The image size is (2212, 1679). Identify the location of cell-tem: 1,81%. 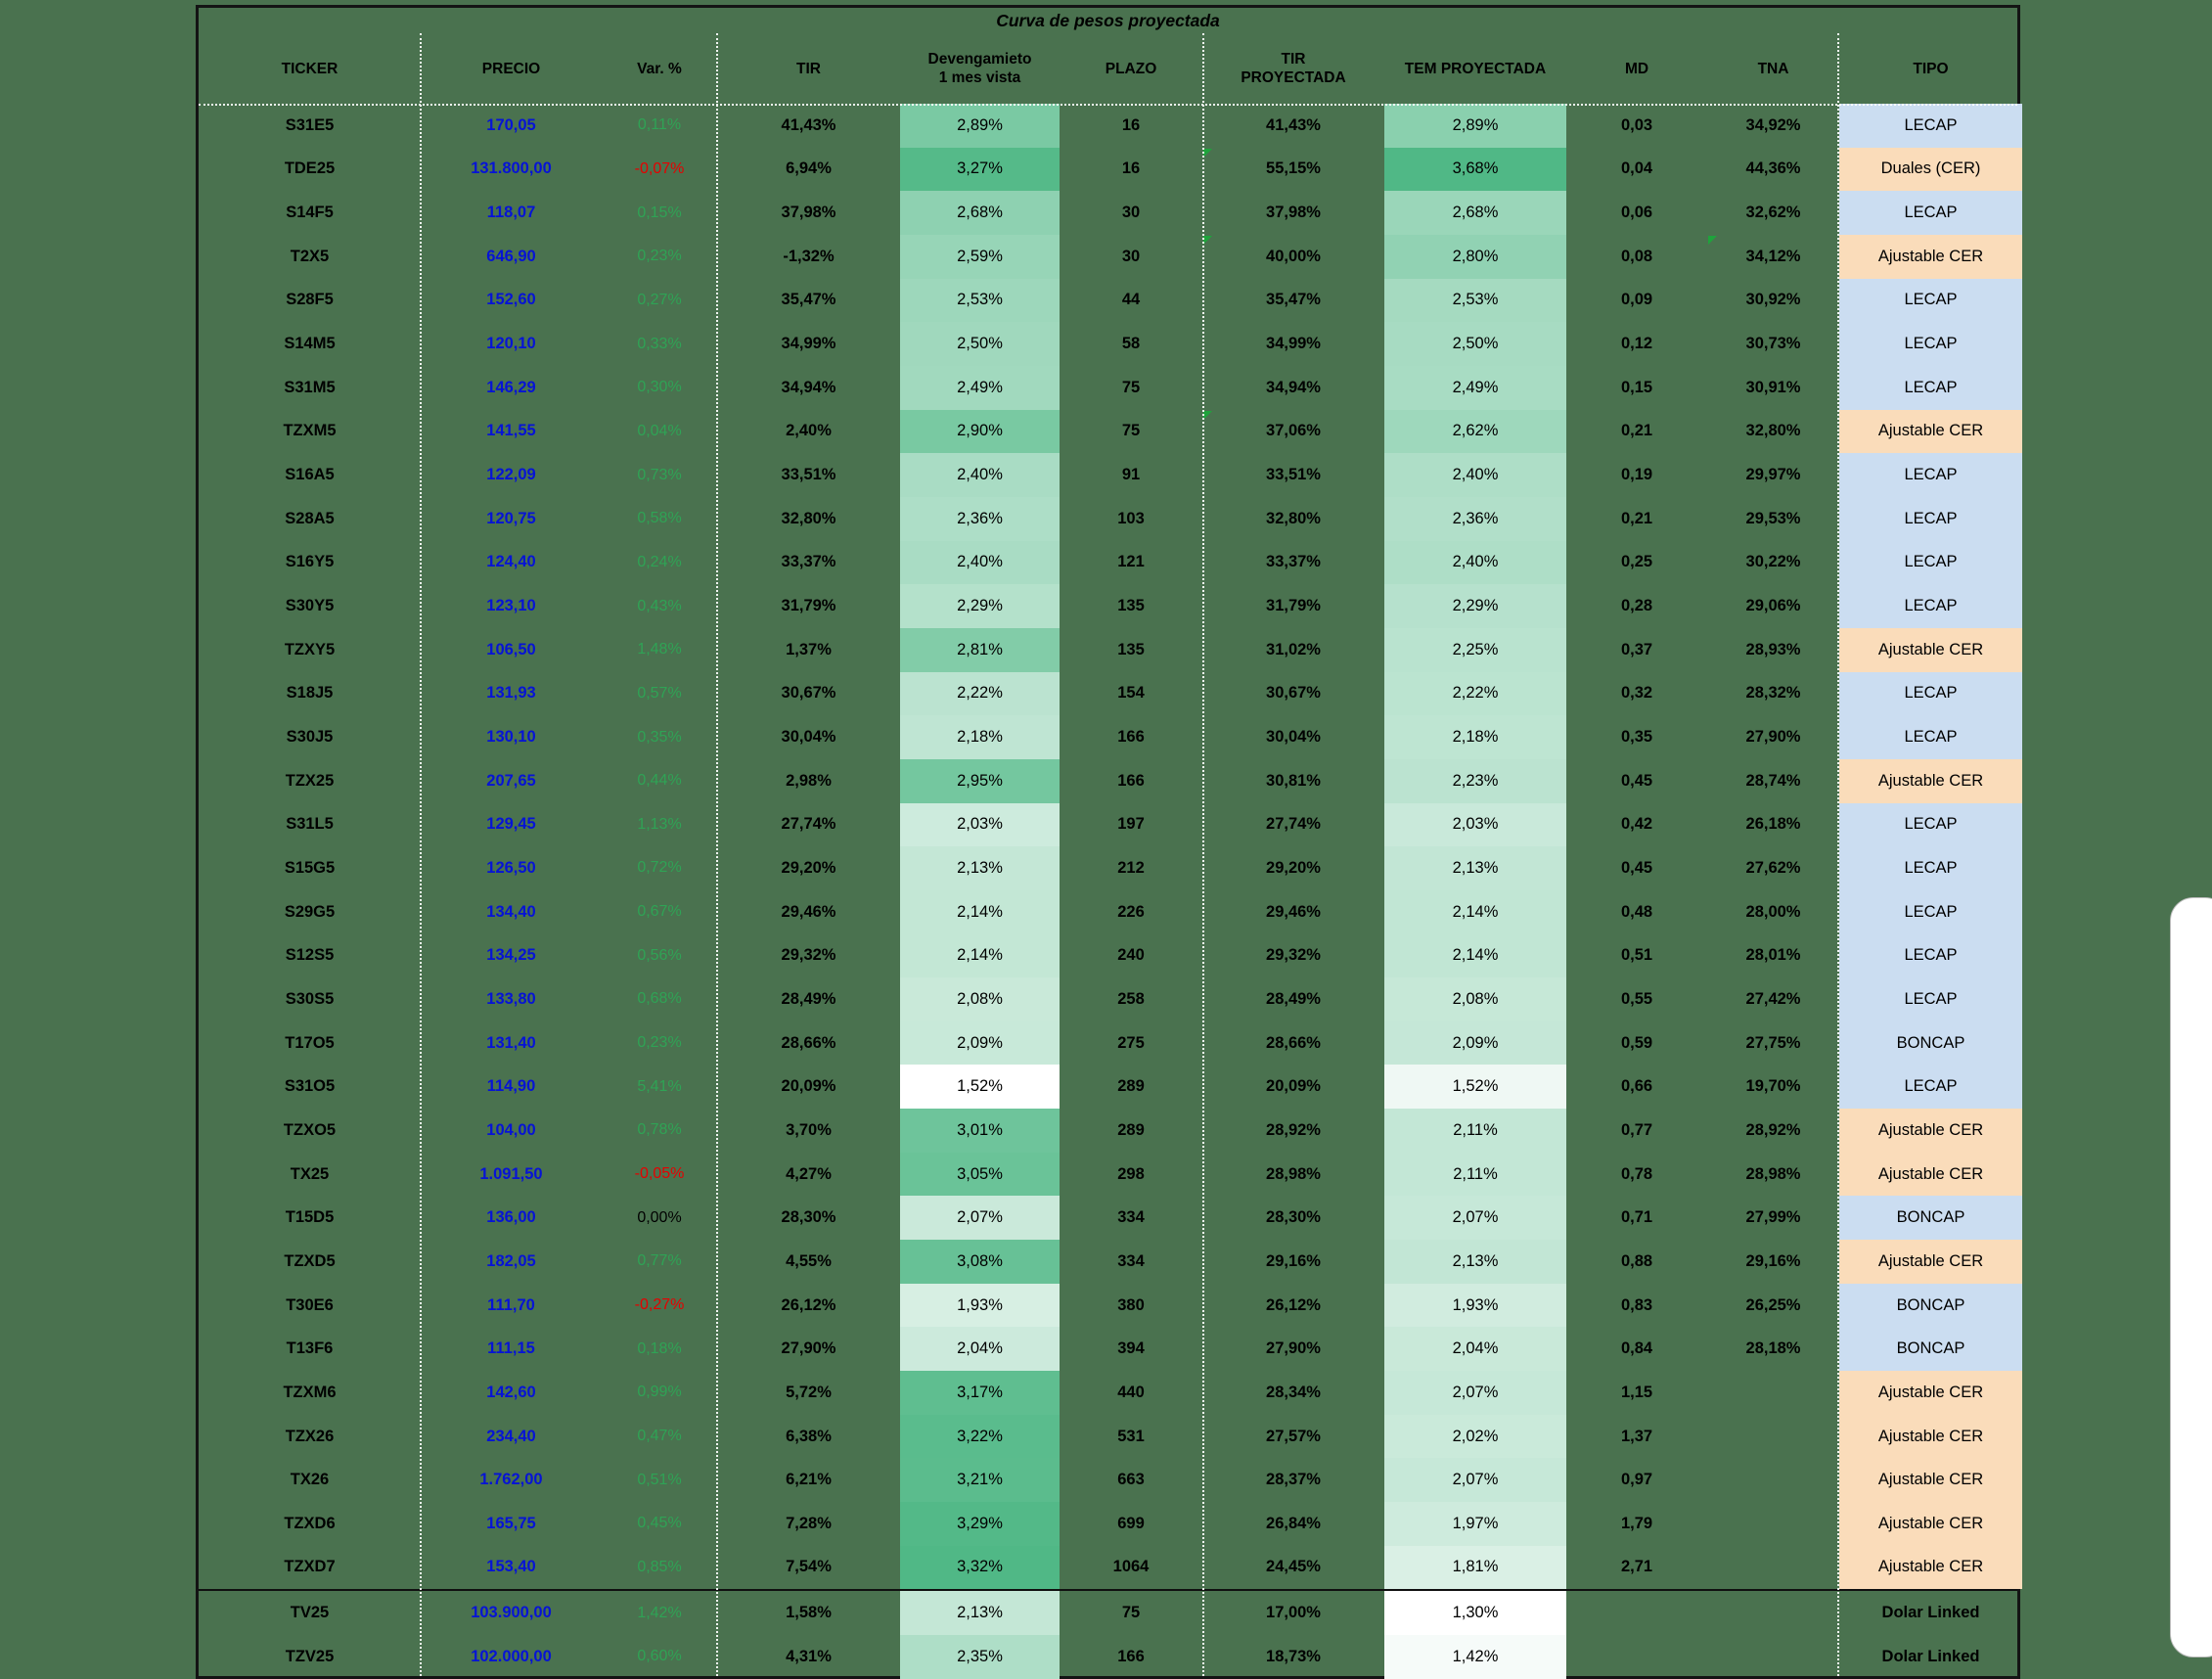
(1475, 1567).